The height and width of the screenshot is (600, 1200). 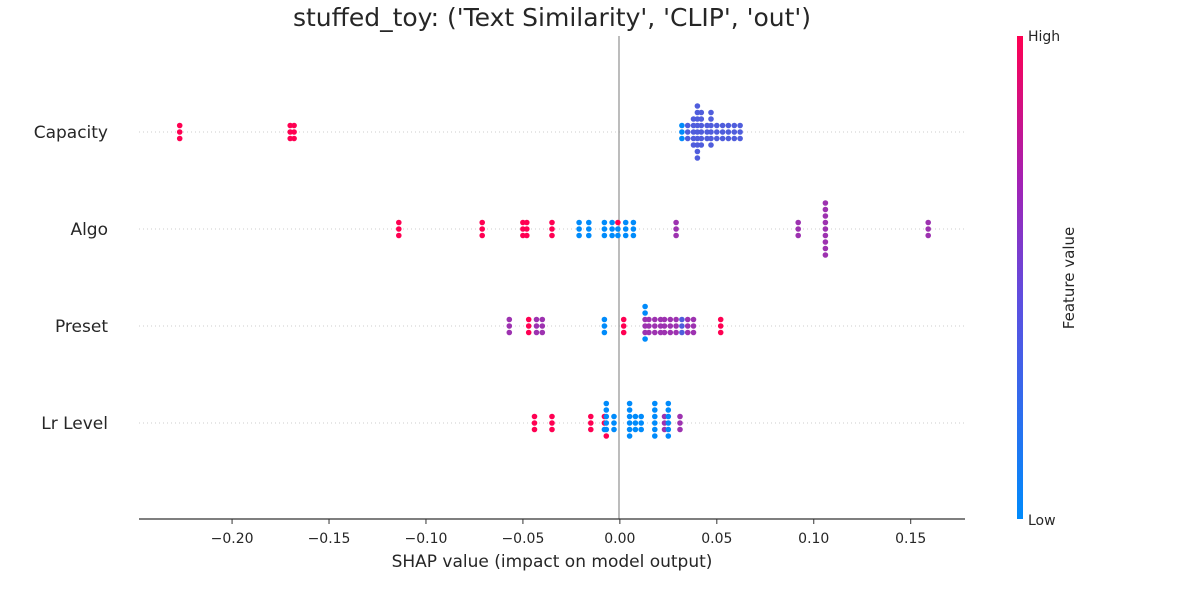 I want to click on feature-label: Preset, so click(x=81, y=327).